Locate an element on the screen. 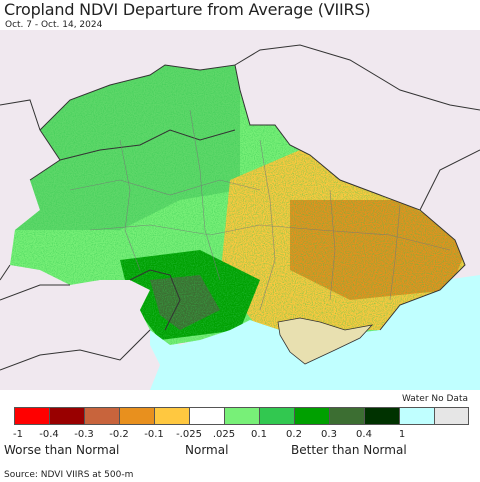  legend-tick-label: -0.2 is located at coordinates (119, 434).